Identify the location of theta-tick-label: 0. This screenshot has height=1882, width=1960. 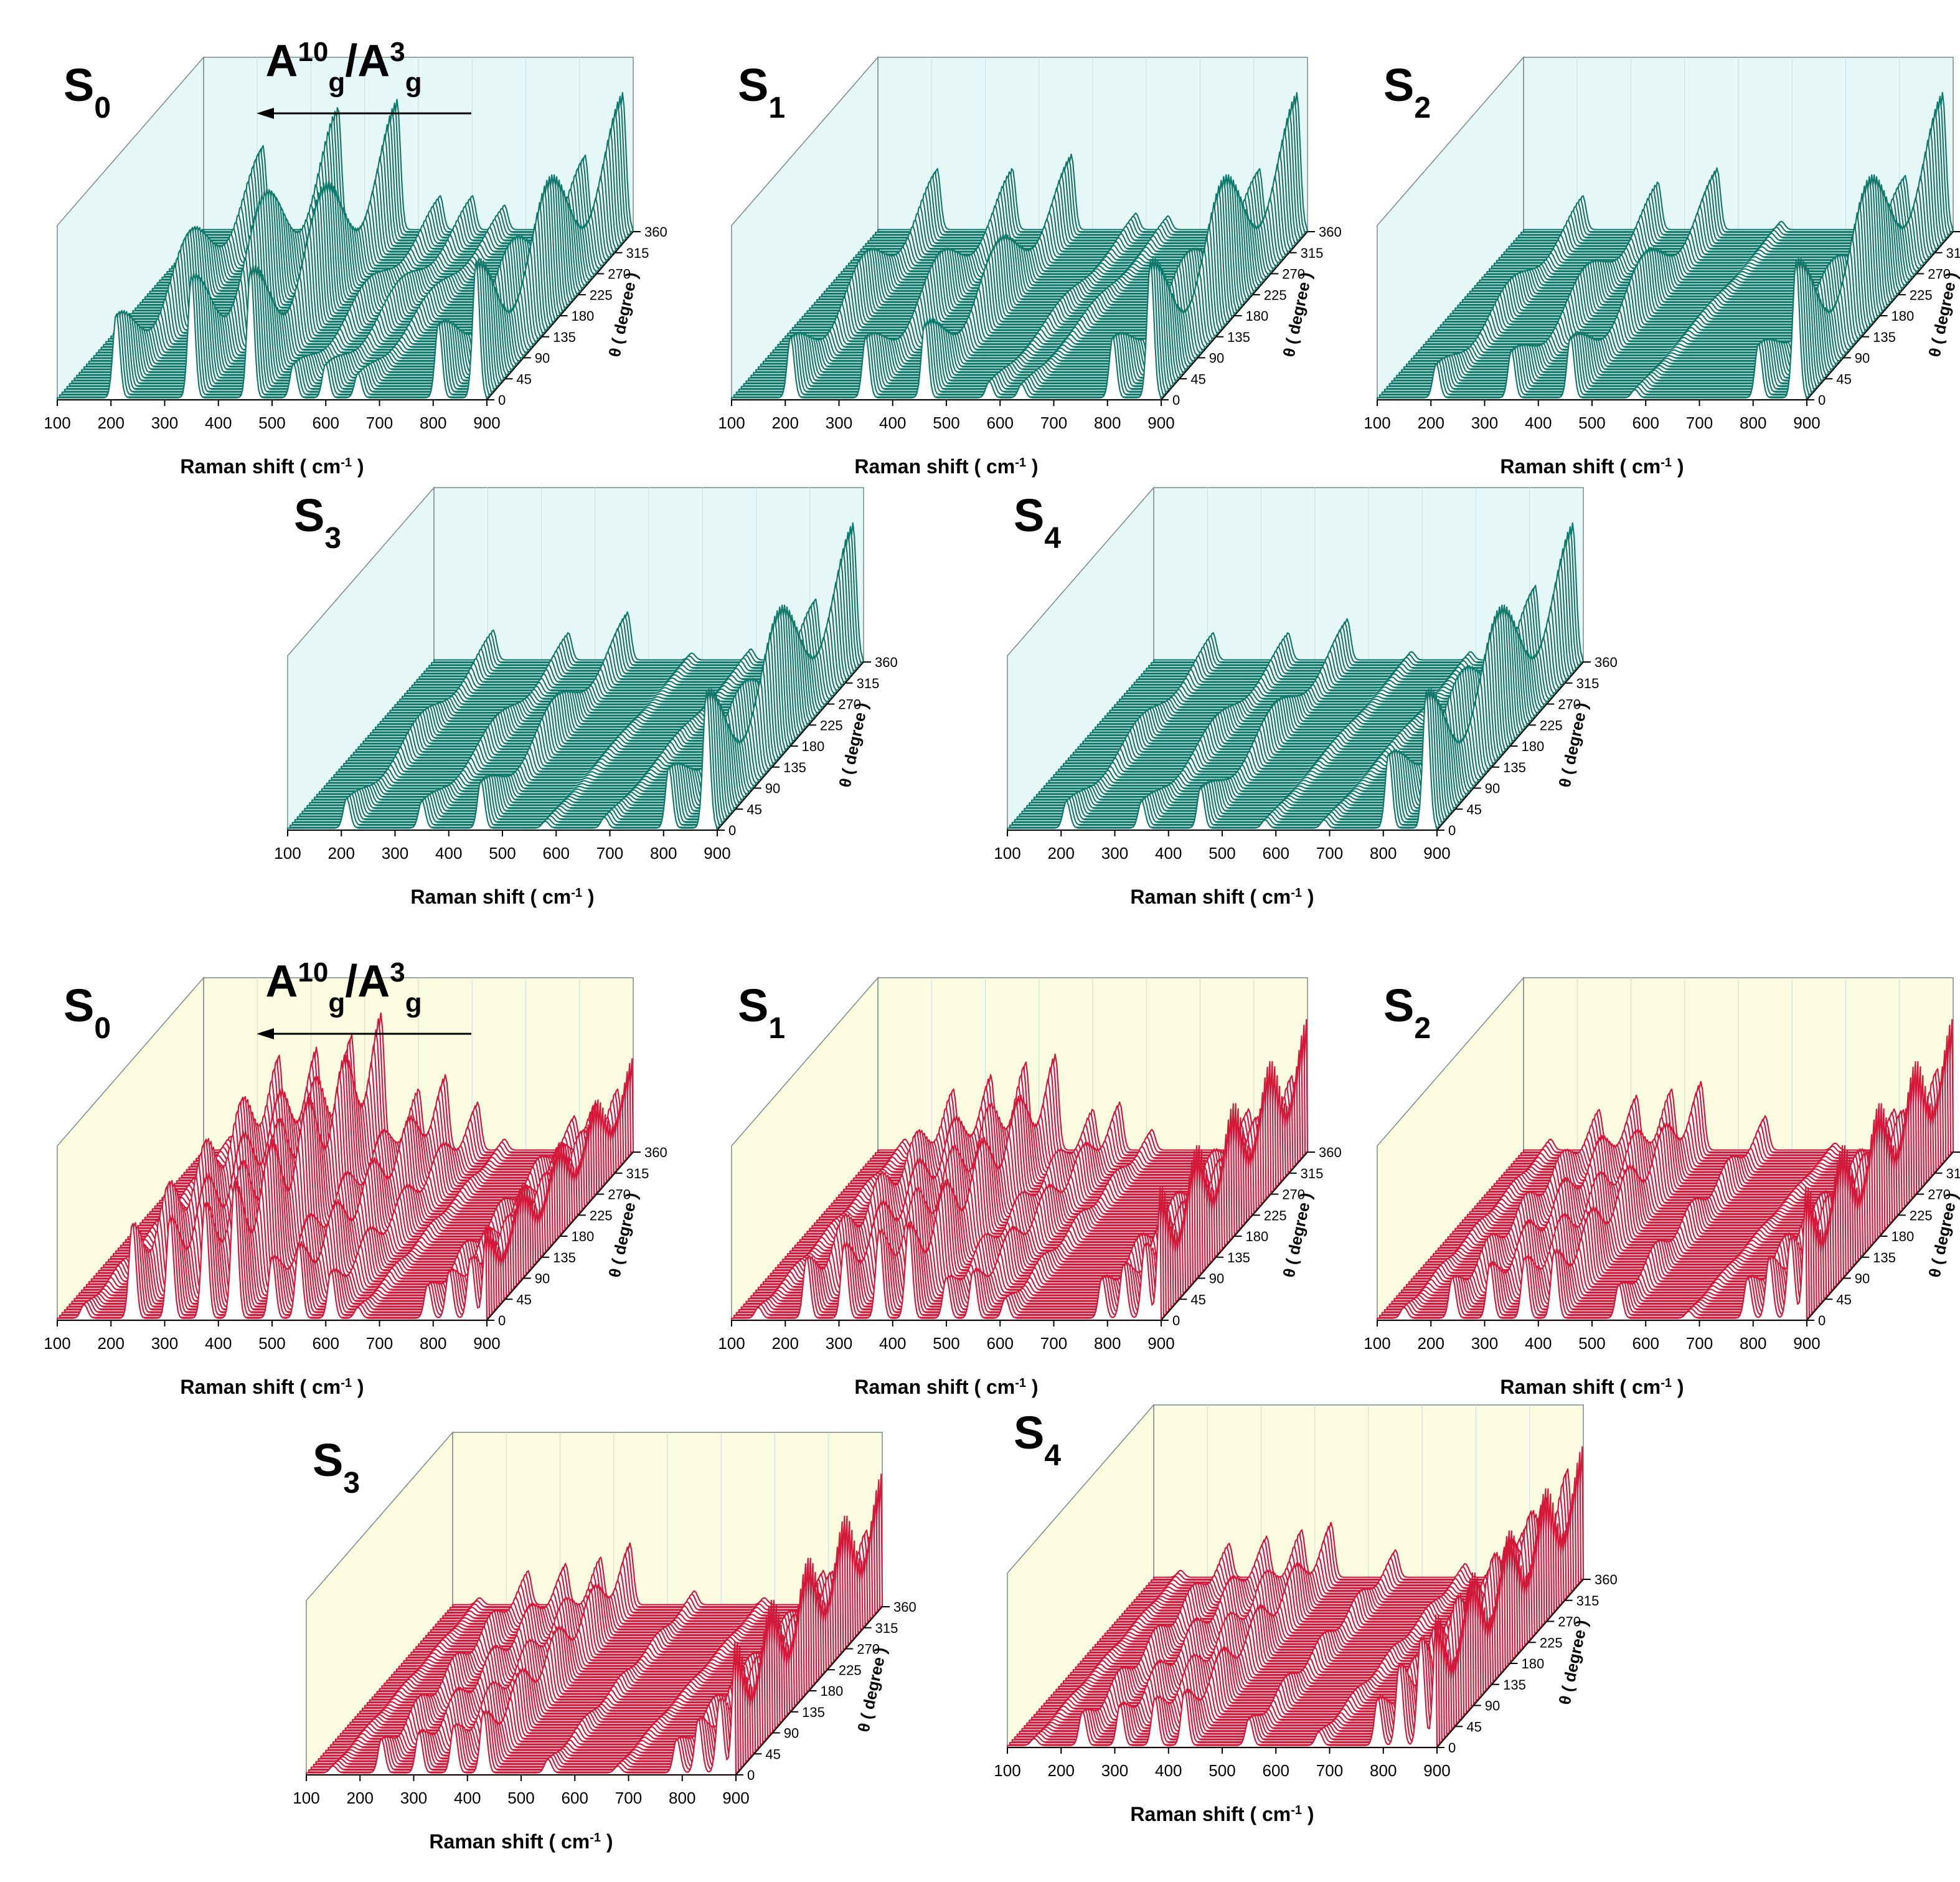
(502, 1320).